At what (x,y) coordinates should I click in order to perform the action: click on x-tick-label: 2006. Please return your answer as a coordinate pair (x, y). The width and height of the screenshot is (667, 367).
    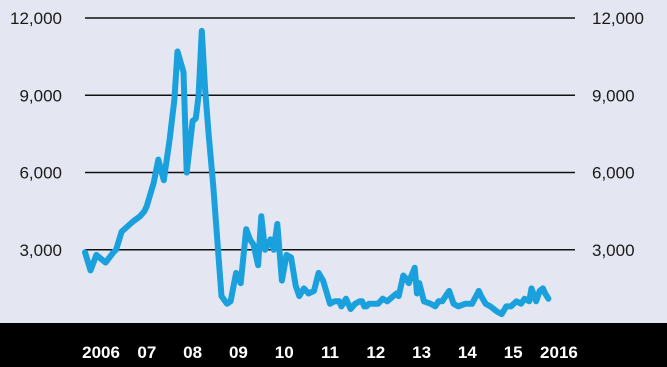
    Looking at the image, I should click on (101, 352).